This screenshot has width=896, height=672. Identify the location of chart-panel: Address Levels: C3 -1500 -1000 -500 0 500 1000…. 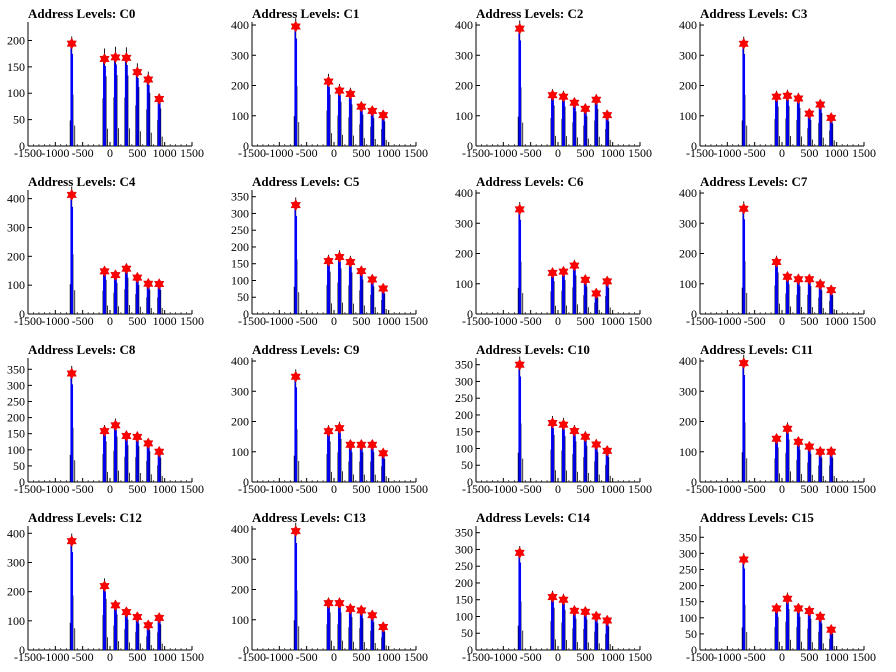
(784, 84).